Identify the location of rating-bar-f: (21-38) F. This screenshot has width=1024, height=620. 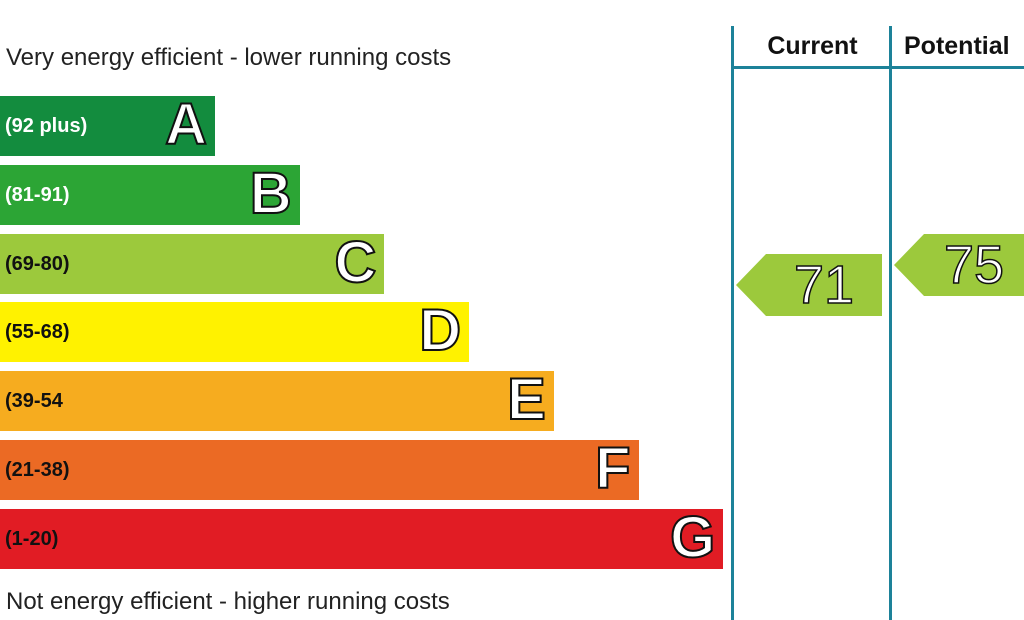
(319, 468).